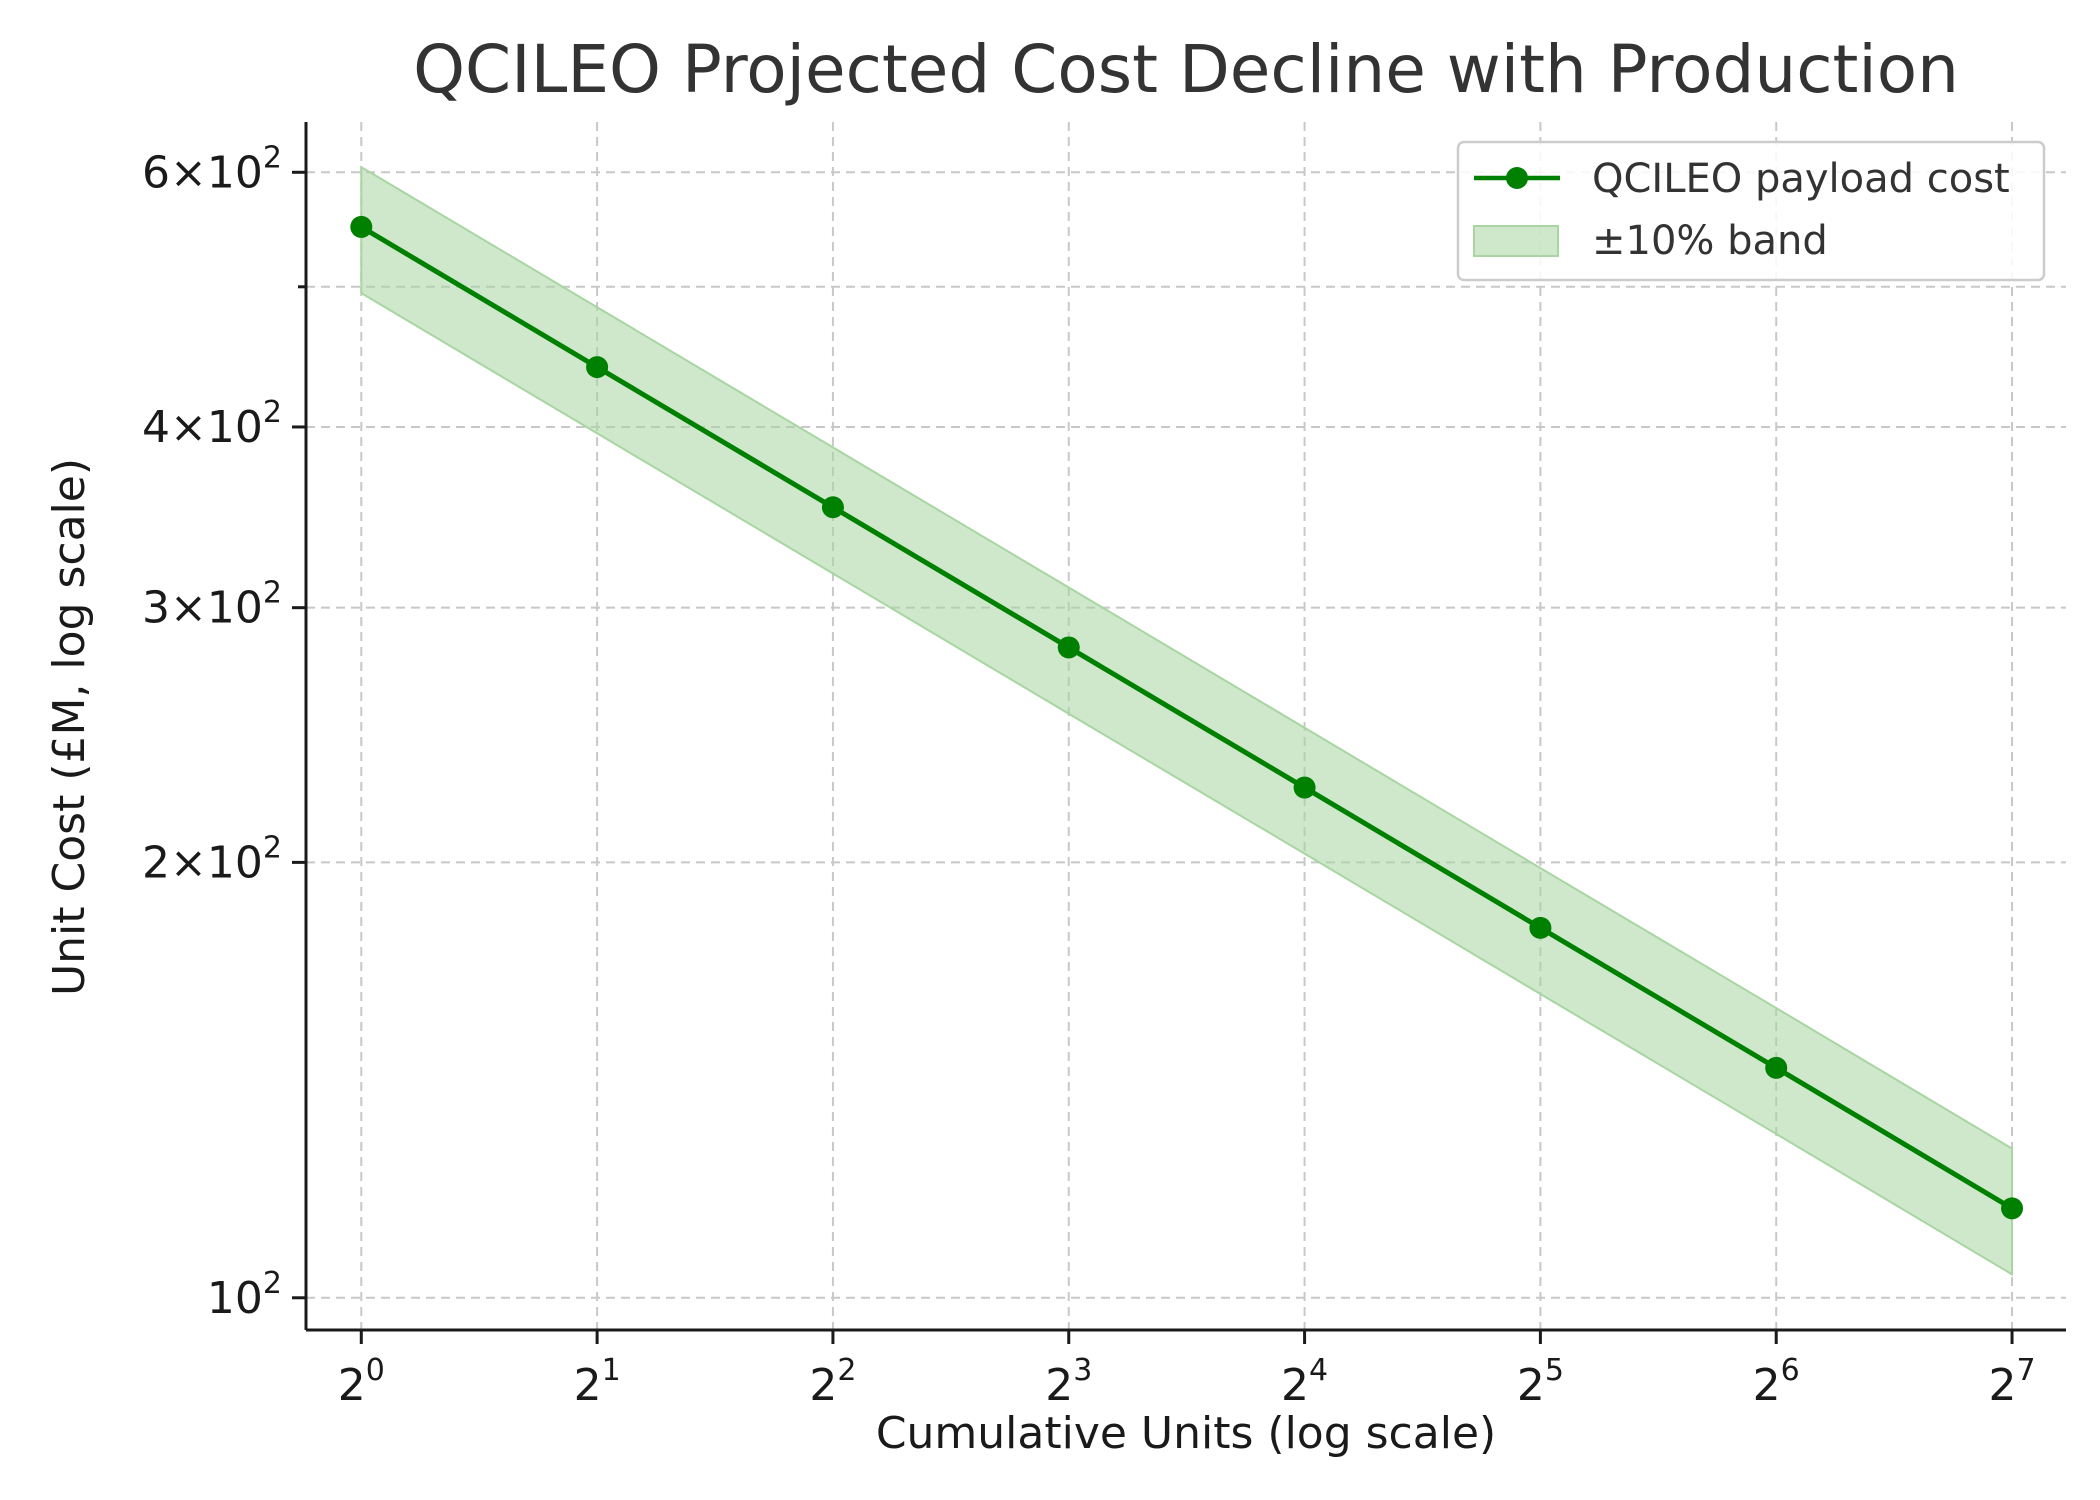 This screenshot has height=1500, width=2100. I want to click on x-tick-label: 26, so click(1776, 1382).